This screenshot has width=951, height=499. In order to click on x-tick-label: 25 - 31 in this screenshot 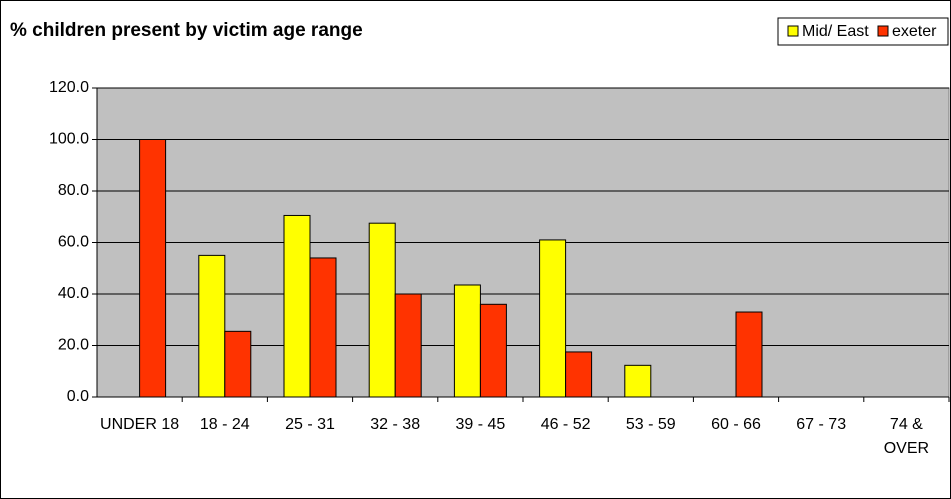, I will do `click(310, 424)`.